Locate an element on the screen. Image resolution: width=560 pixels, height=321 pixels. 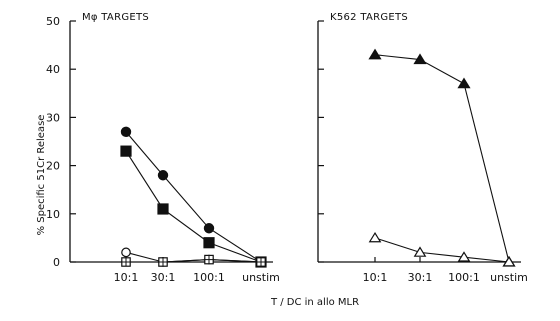
x-axis-label: T / DC in allo MLR is located at coordinates (314, 302).